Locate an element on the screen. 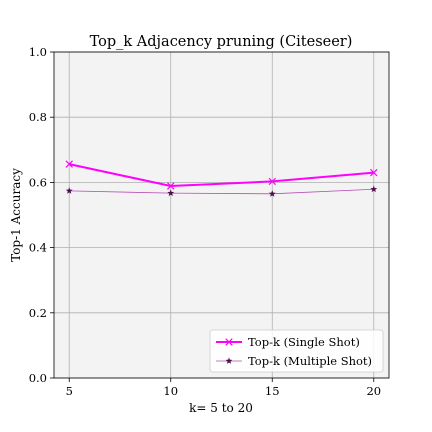 This screenshot has height=432, width=432. x-tick-label: 5 is located at coordinates (69, 391).